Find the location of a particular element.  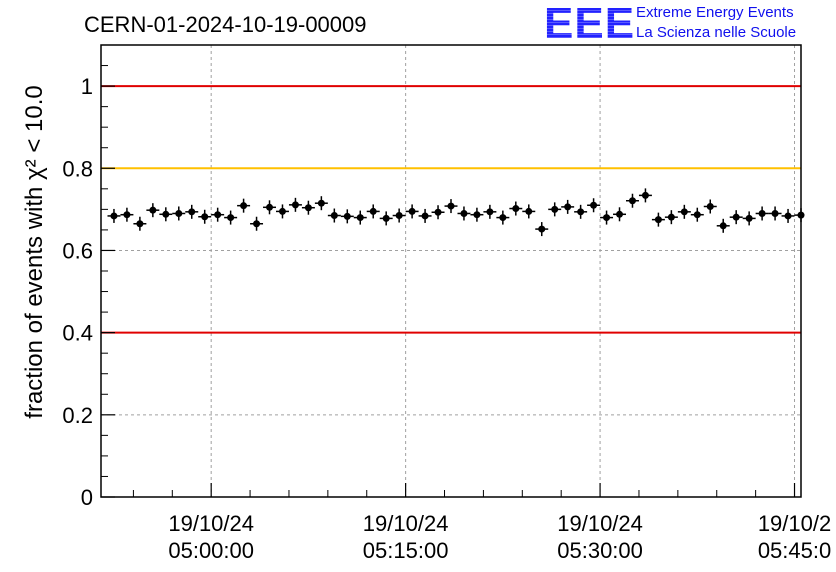

y-tick-label: 0.2 is located at coordinates (77, 415).